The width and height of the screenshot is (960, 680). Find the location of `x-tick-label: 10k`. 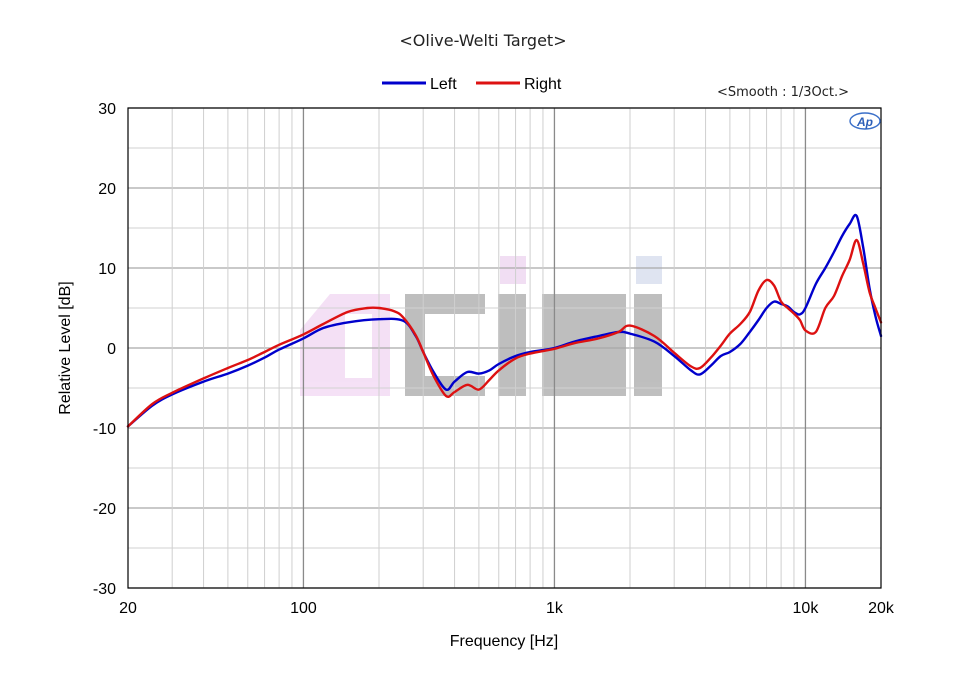

x-tick-label: 10k is located at coordinates (806, 608).